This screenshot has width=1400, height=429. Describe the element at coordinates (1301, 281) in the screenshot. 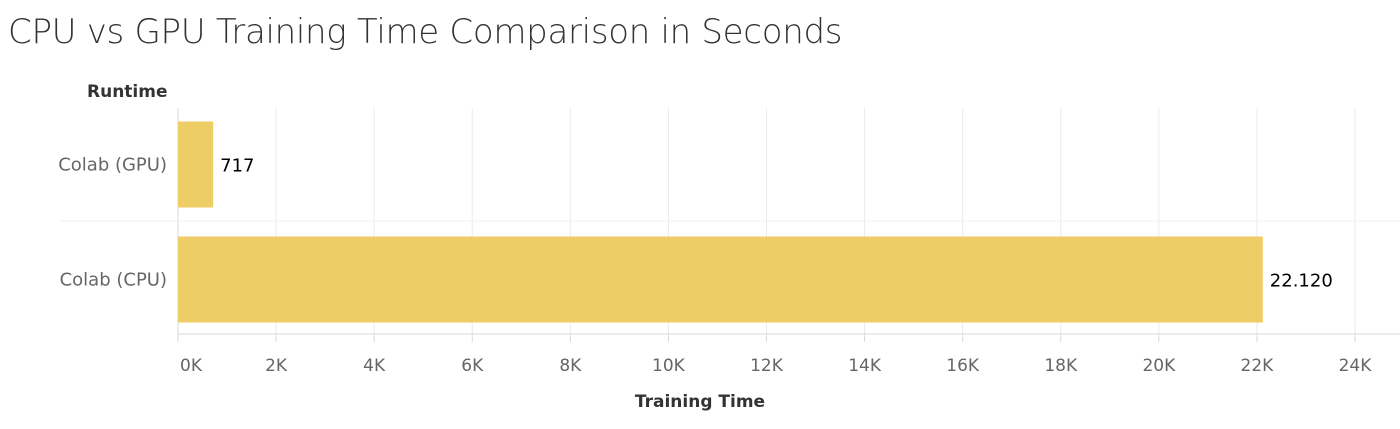

I see `data-label: 22.120` at that location.